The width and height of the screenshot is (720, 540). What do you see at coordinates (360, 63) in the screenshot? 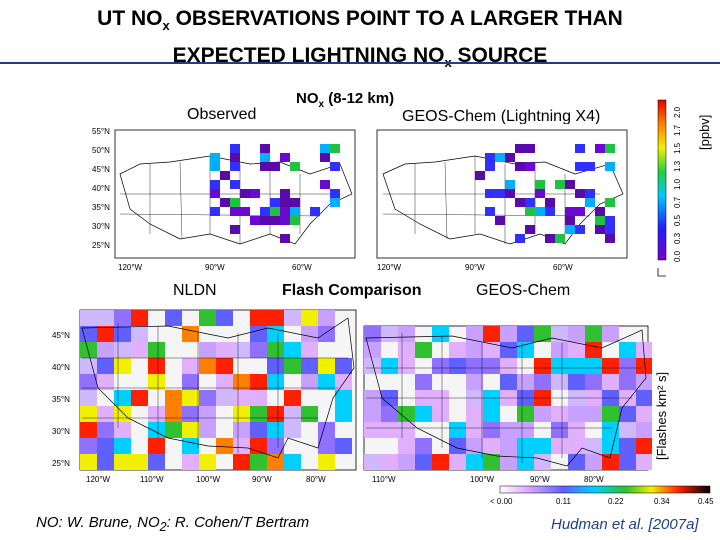
I see `title-divider` at bounding box center [360, 63].